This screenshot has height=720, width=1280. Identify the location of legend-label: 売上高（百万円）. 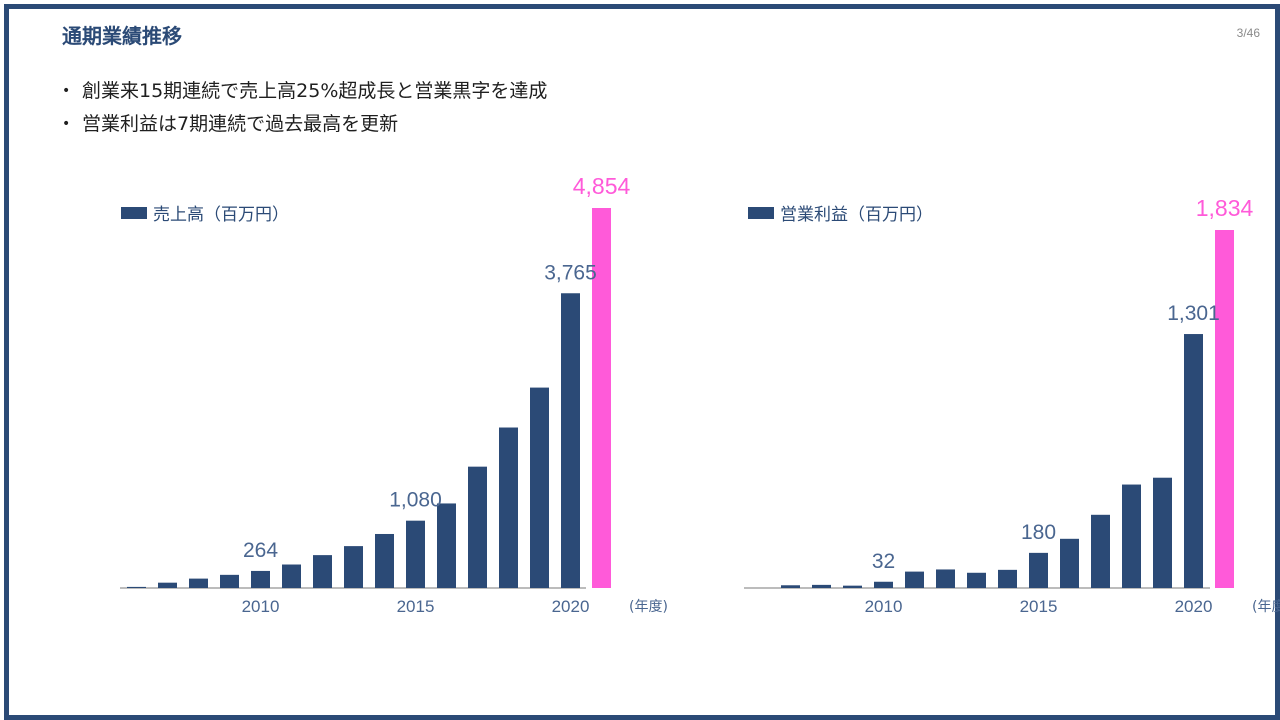
(221, 215).